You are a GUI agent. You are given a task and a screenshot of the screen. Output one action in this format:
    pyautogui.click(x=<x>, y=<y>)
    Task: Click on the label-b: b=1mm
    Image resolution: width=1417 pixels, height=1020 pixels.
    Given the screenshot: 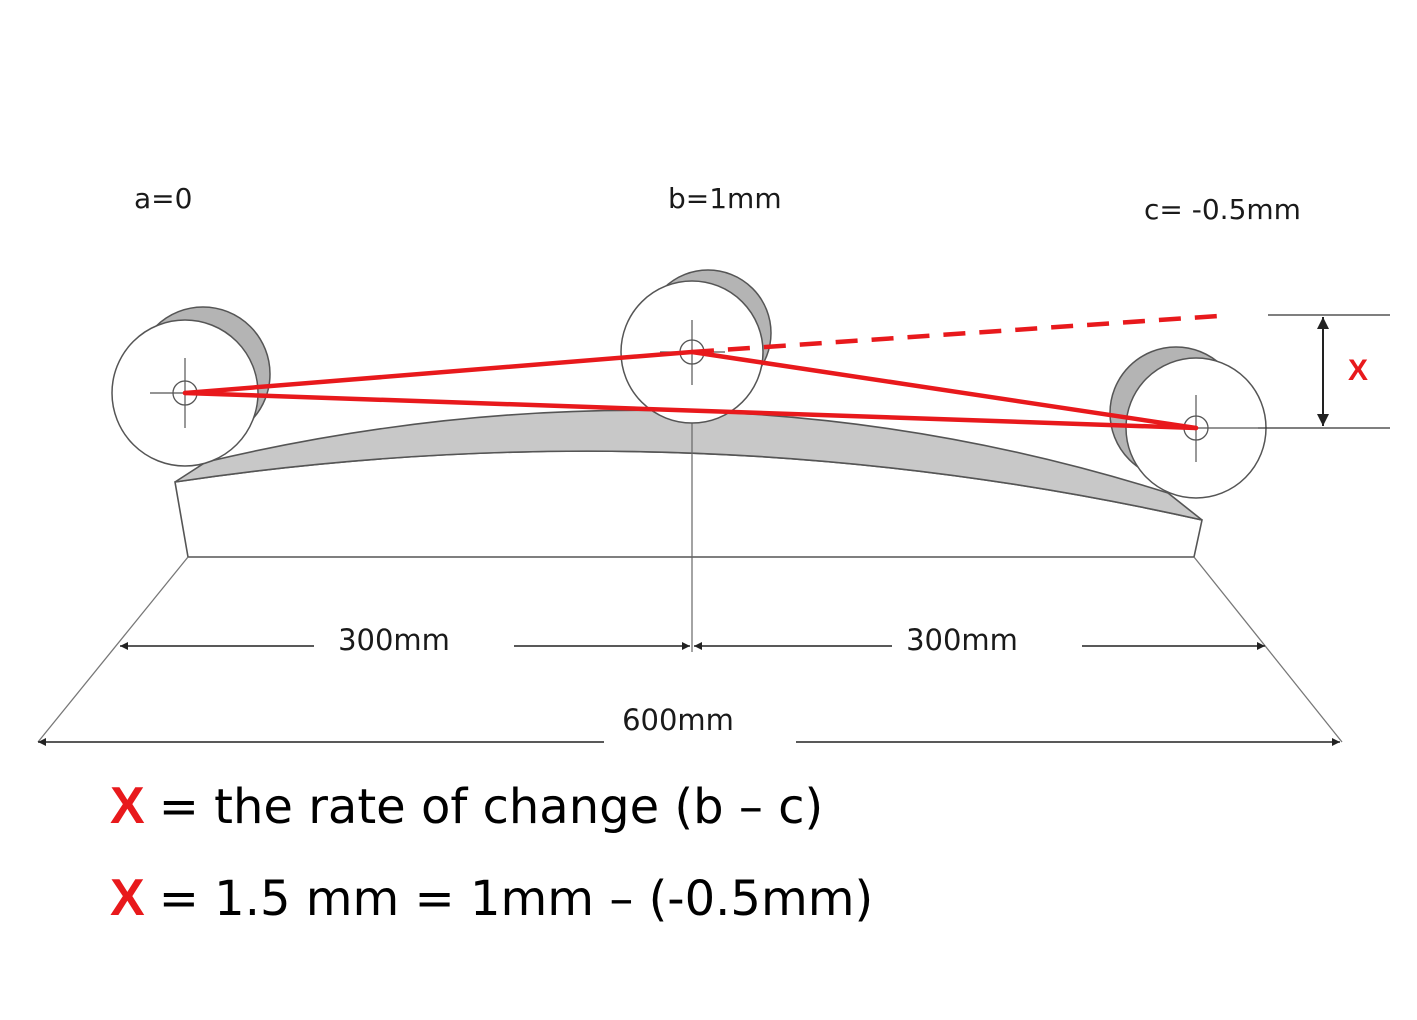 What is the action you would take?
    pyautogui.click(x=725, y=198)
    